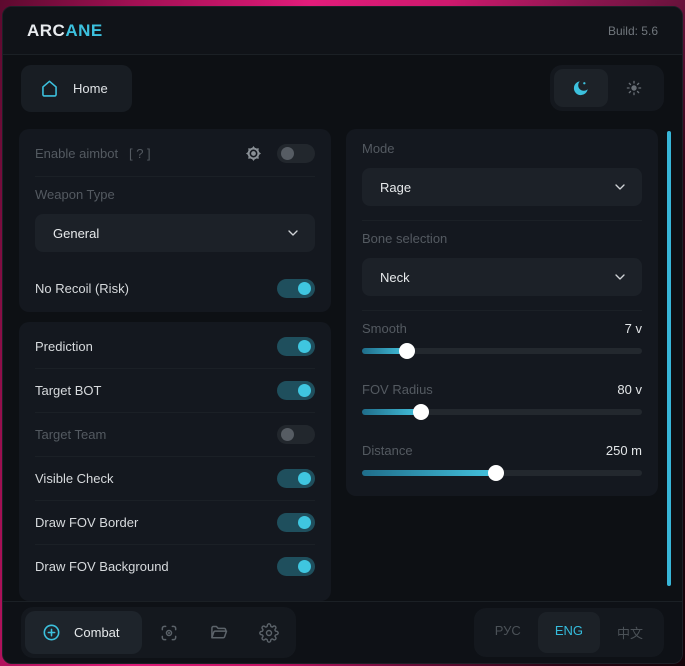  I want to click on tab-home-label: Home, so click(90, 88).